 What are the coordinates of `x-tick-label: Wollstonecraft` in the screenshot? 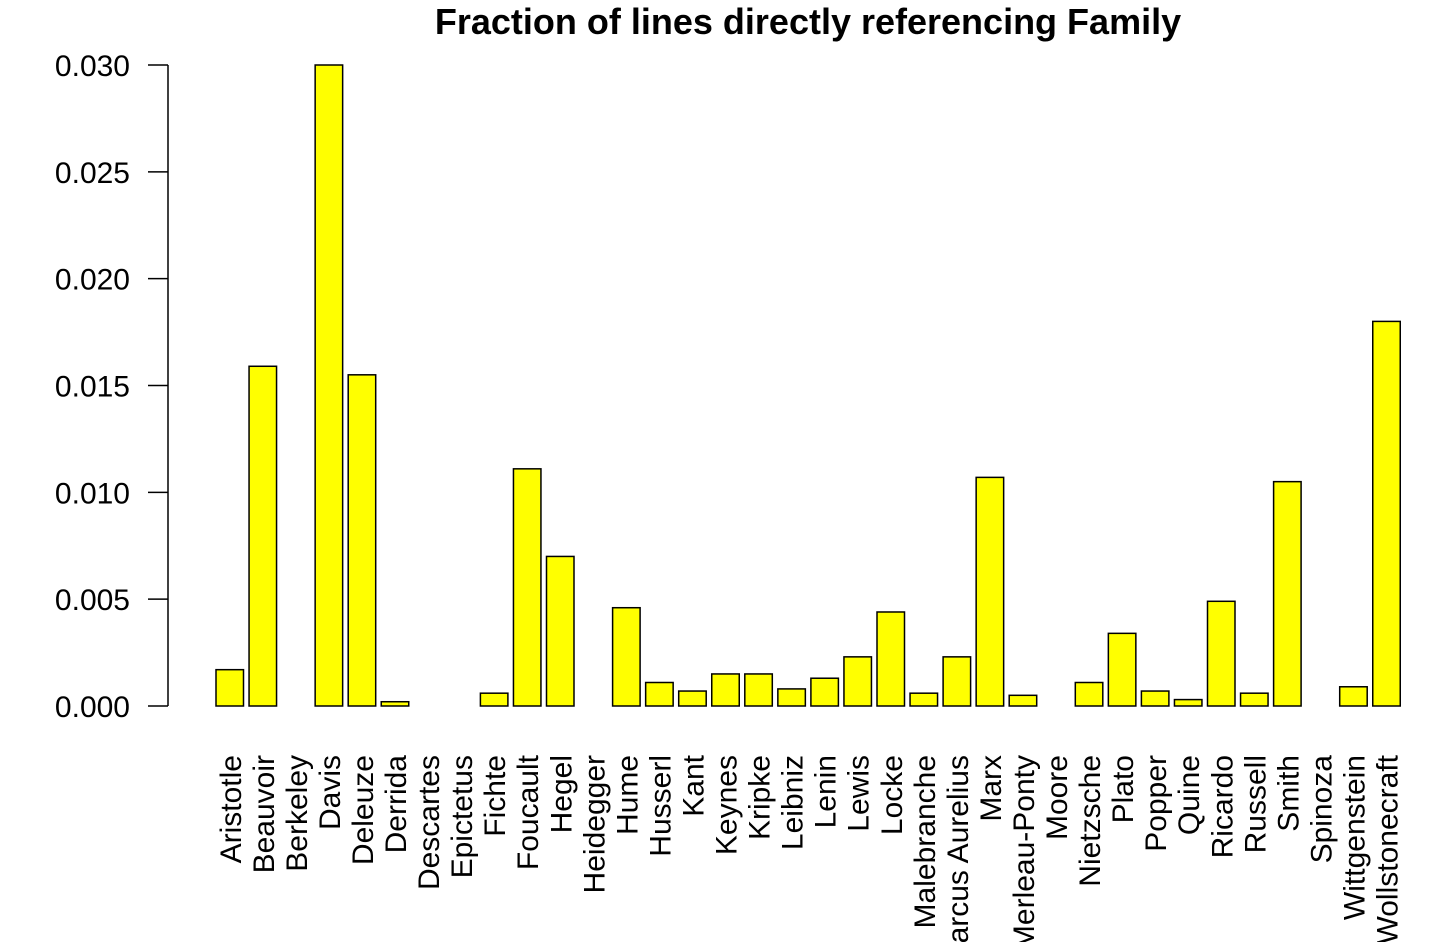 It's located at (1388, 848).